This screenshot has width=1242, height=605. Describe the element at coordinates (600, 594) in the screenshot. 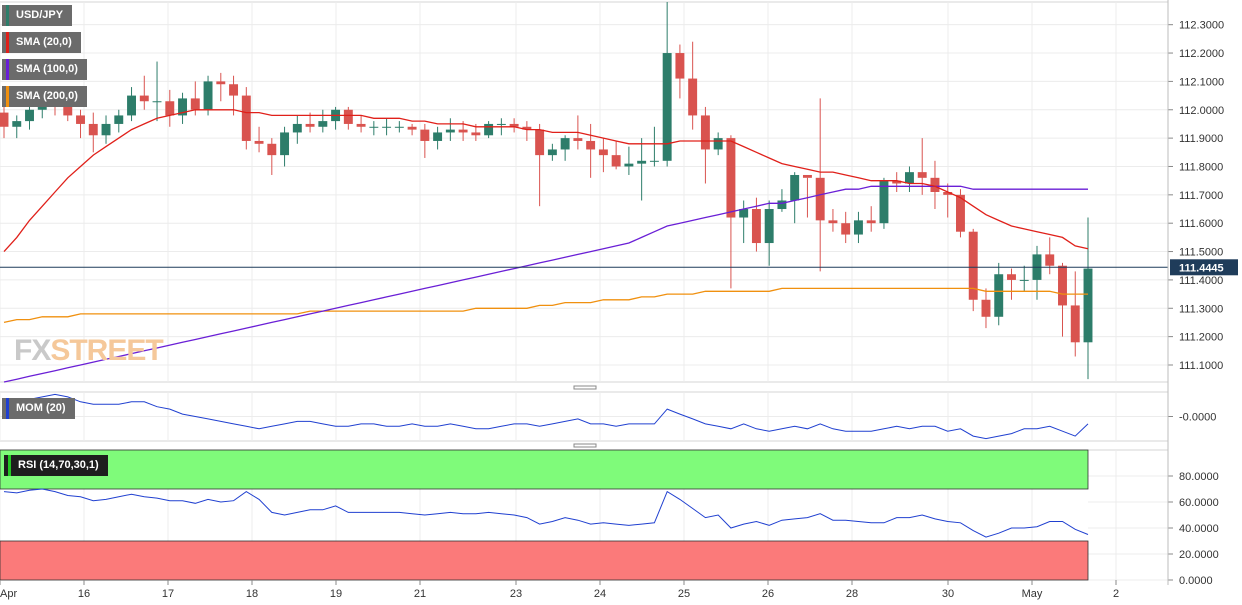

I see `x-tick-label: 24` at that location.